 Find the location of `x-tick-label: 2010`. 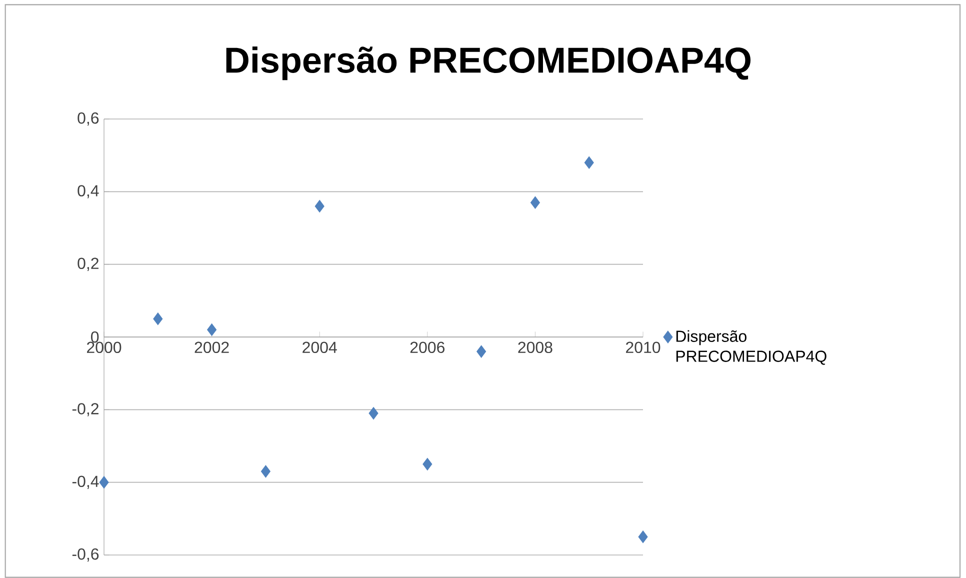

x-tick-label: 2010 is located at coordinates (643, 348).